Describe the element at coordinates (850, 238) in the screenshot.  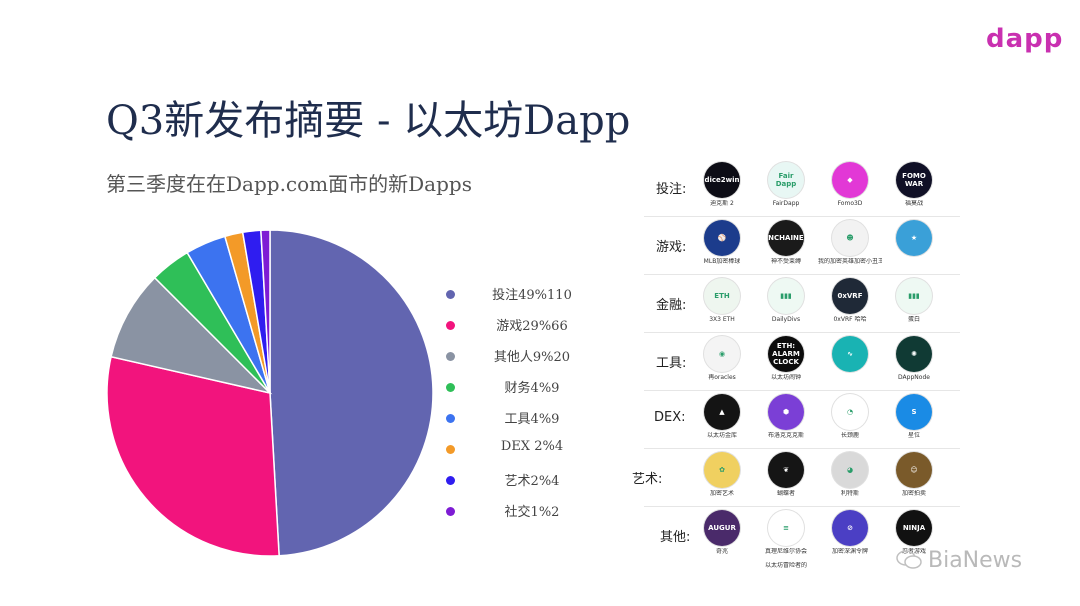
I see `crypto-hero-icon: ☻` at that location.